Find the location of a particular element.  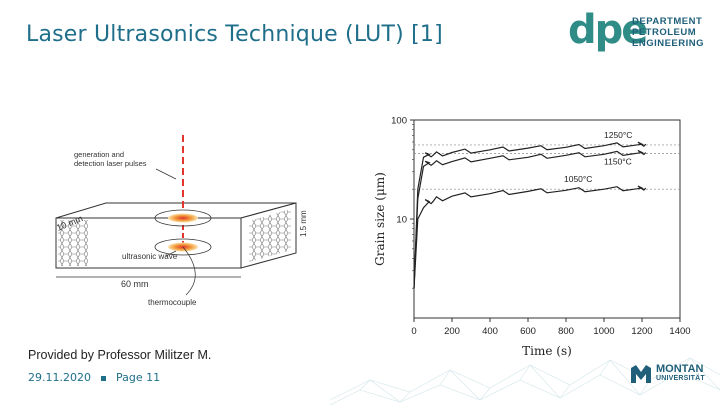

x-tick-label-1: 200 is located at coordinates (452, 331).